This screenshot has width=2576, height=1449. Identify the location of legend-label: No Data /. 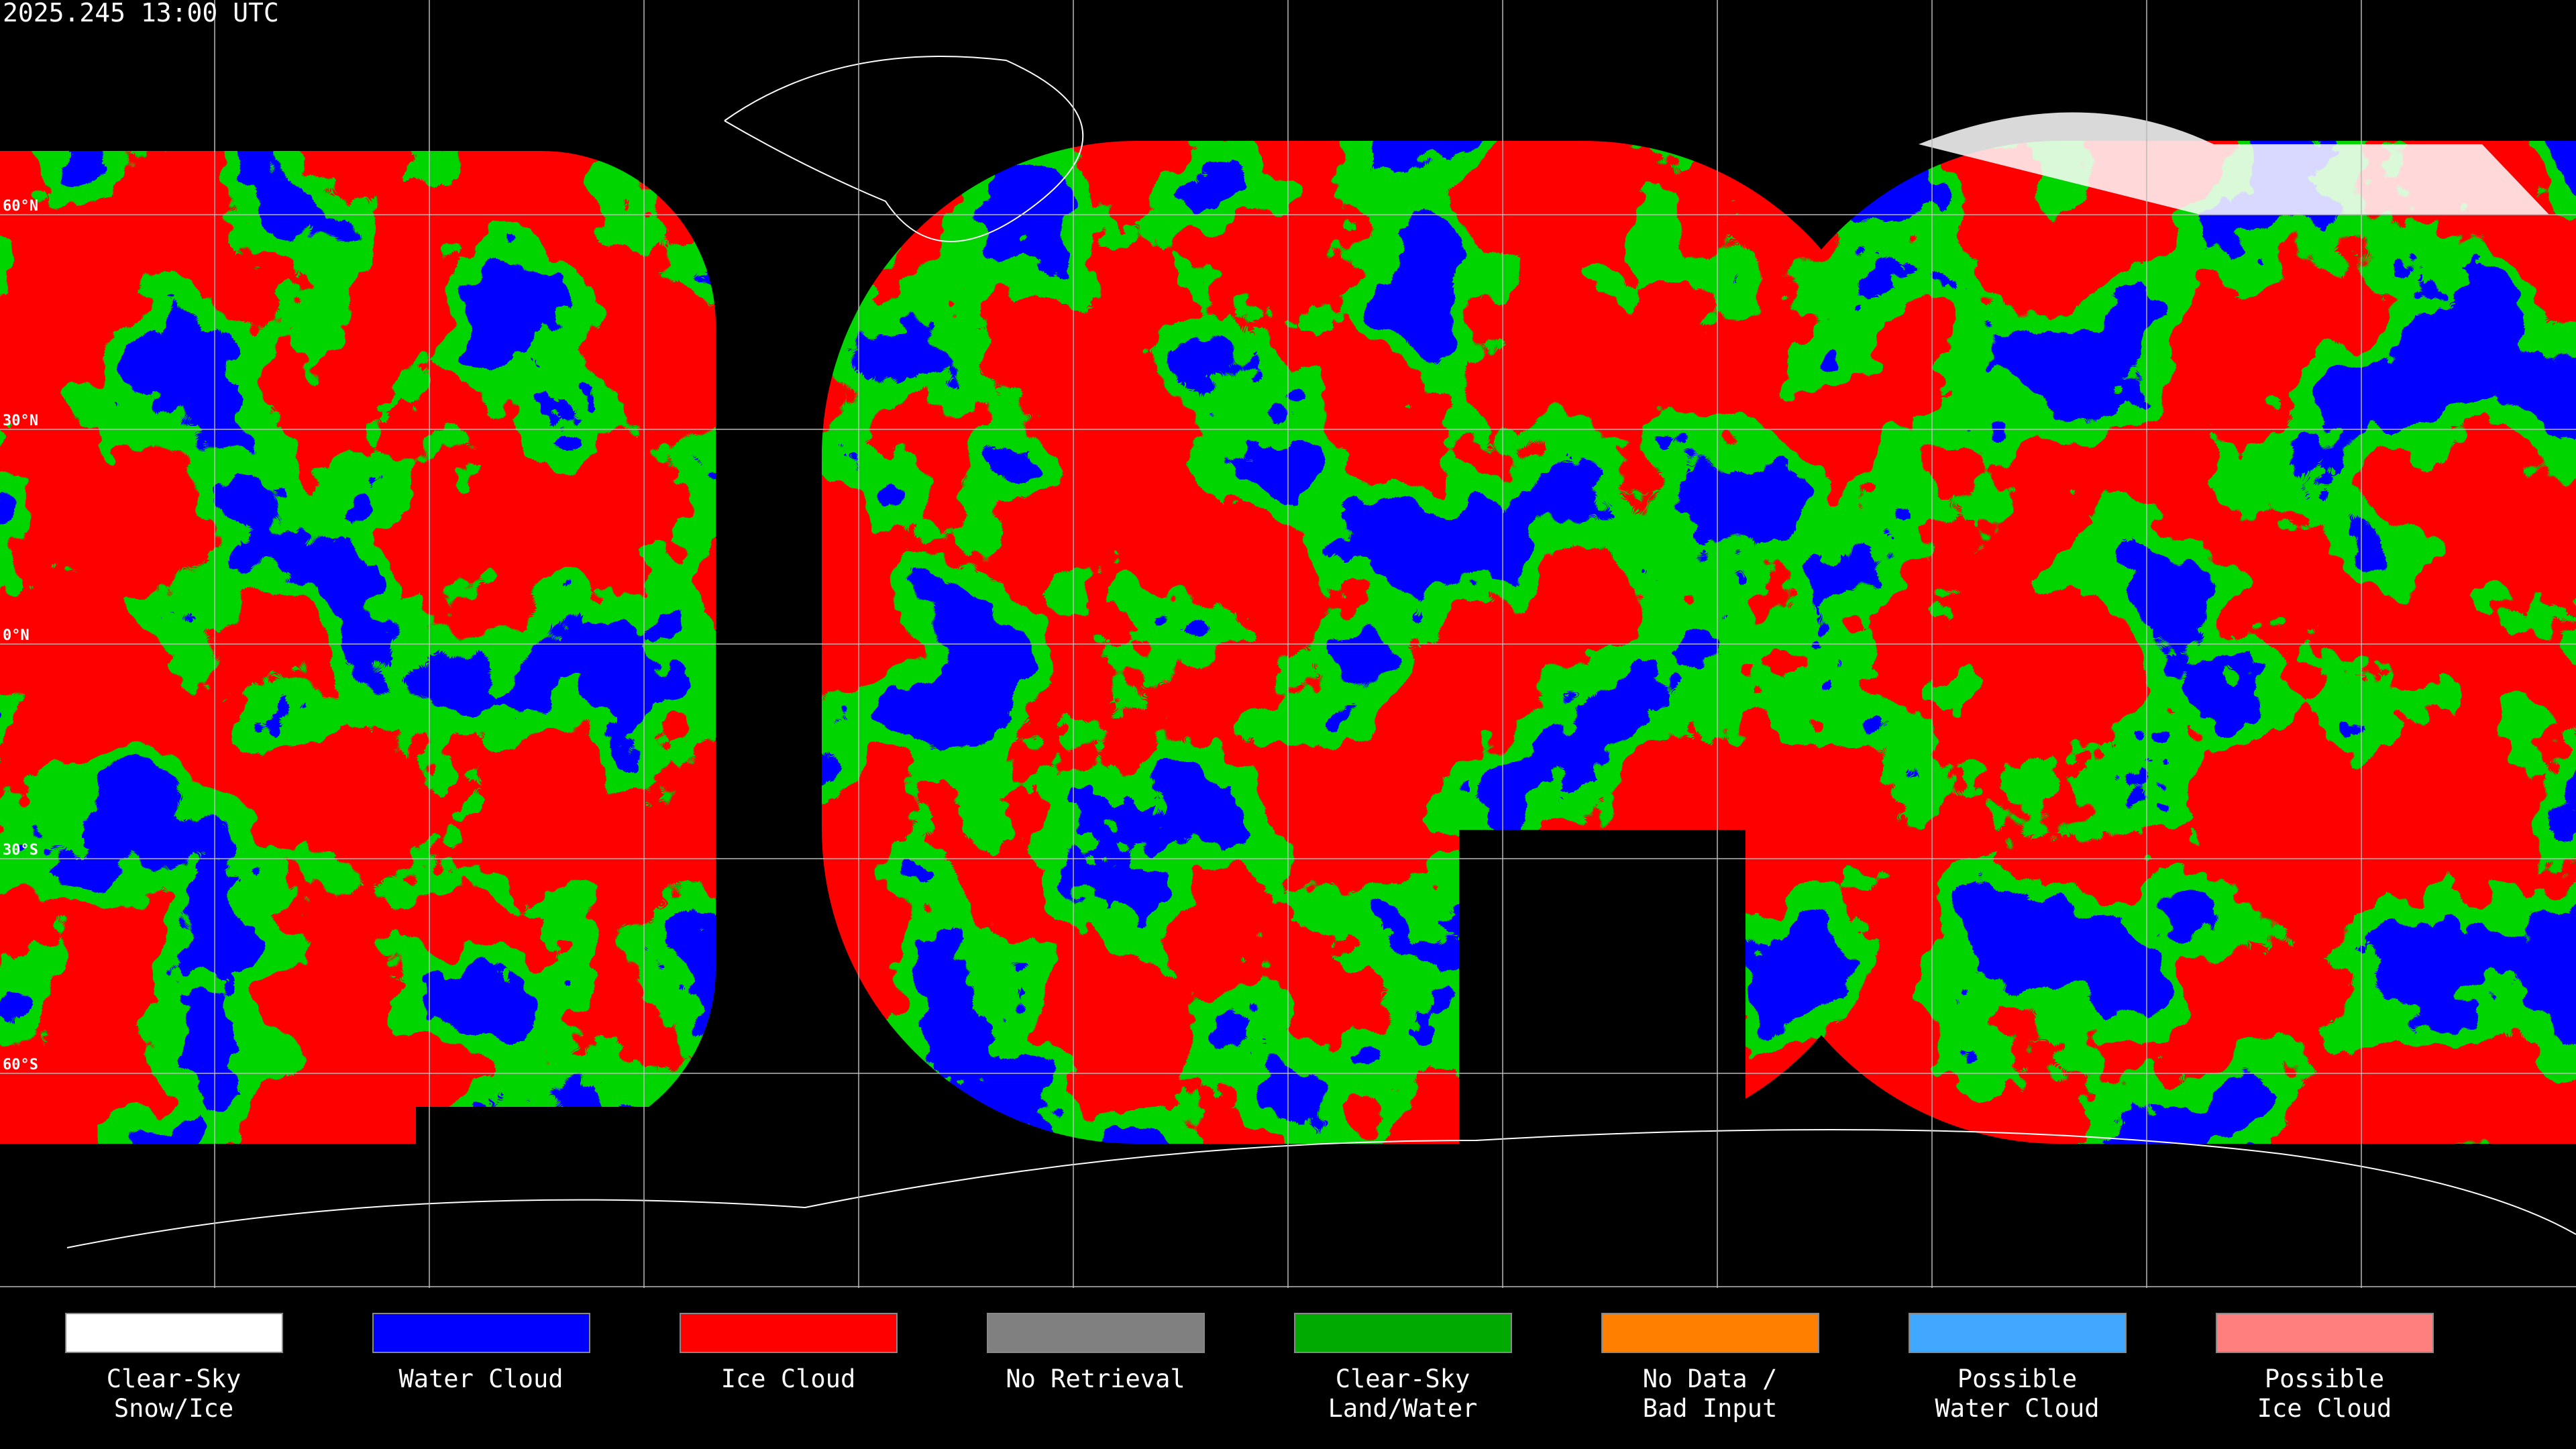
(1710, 1378).